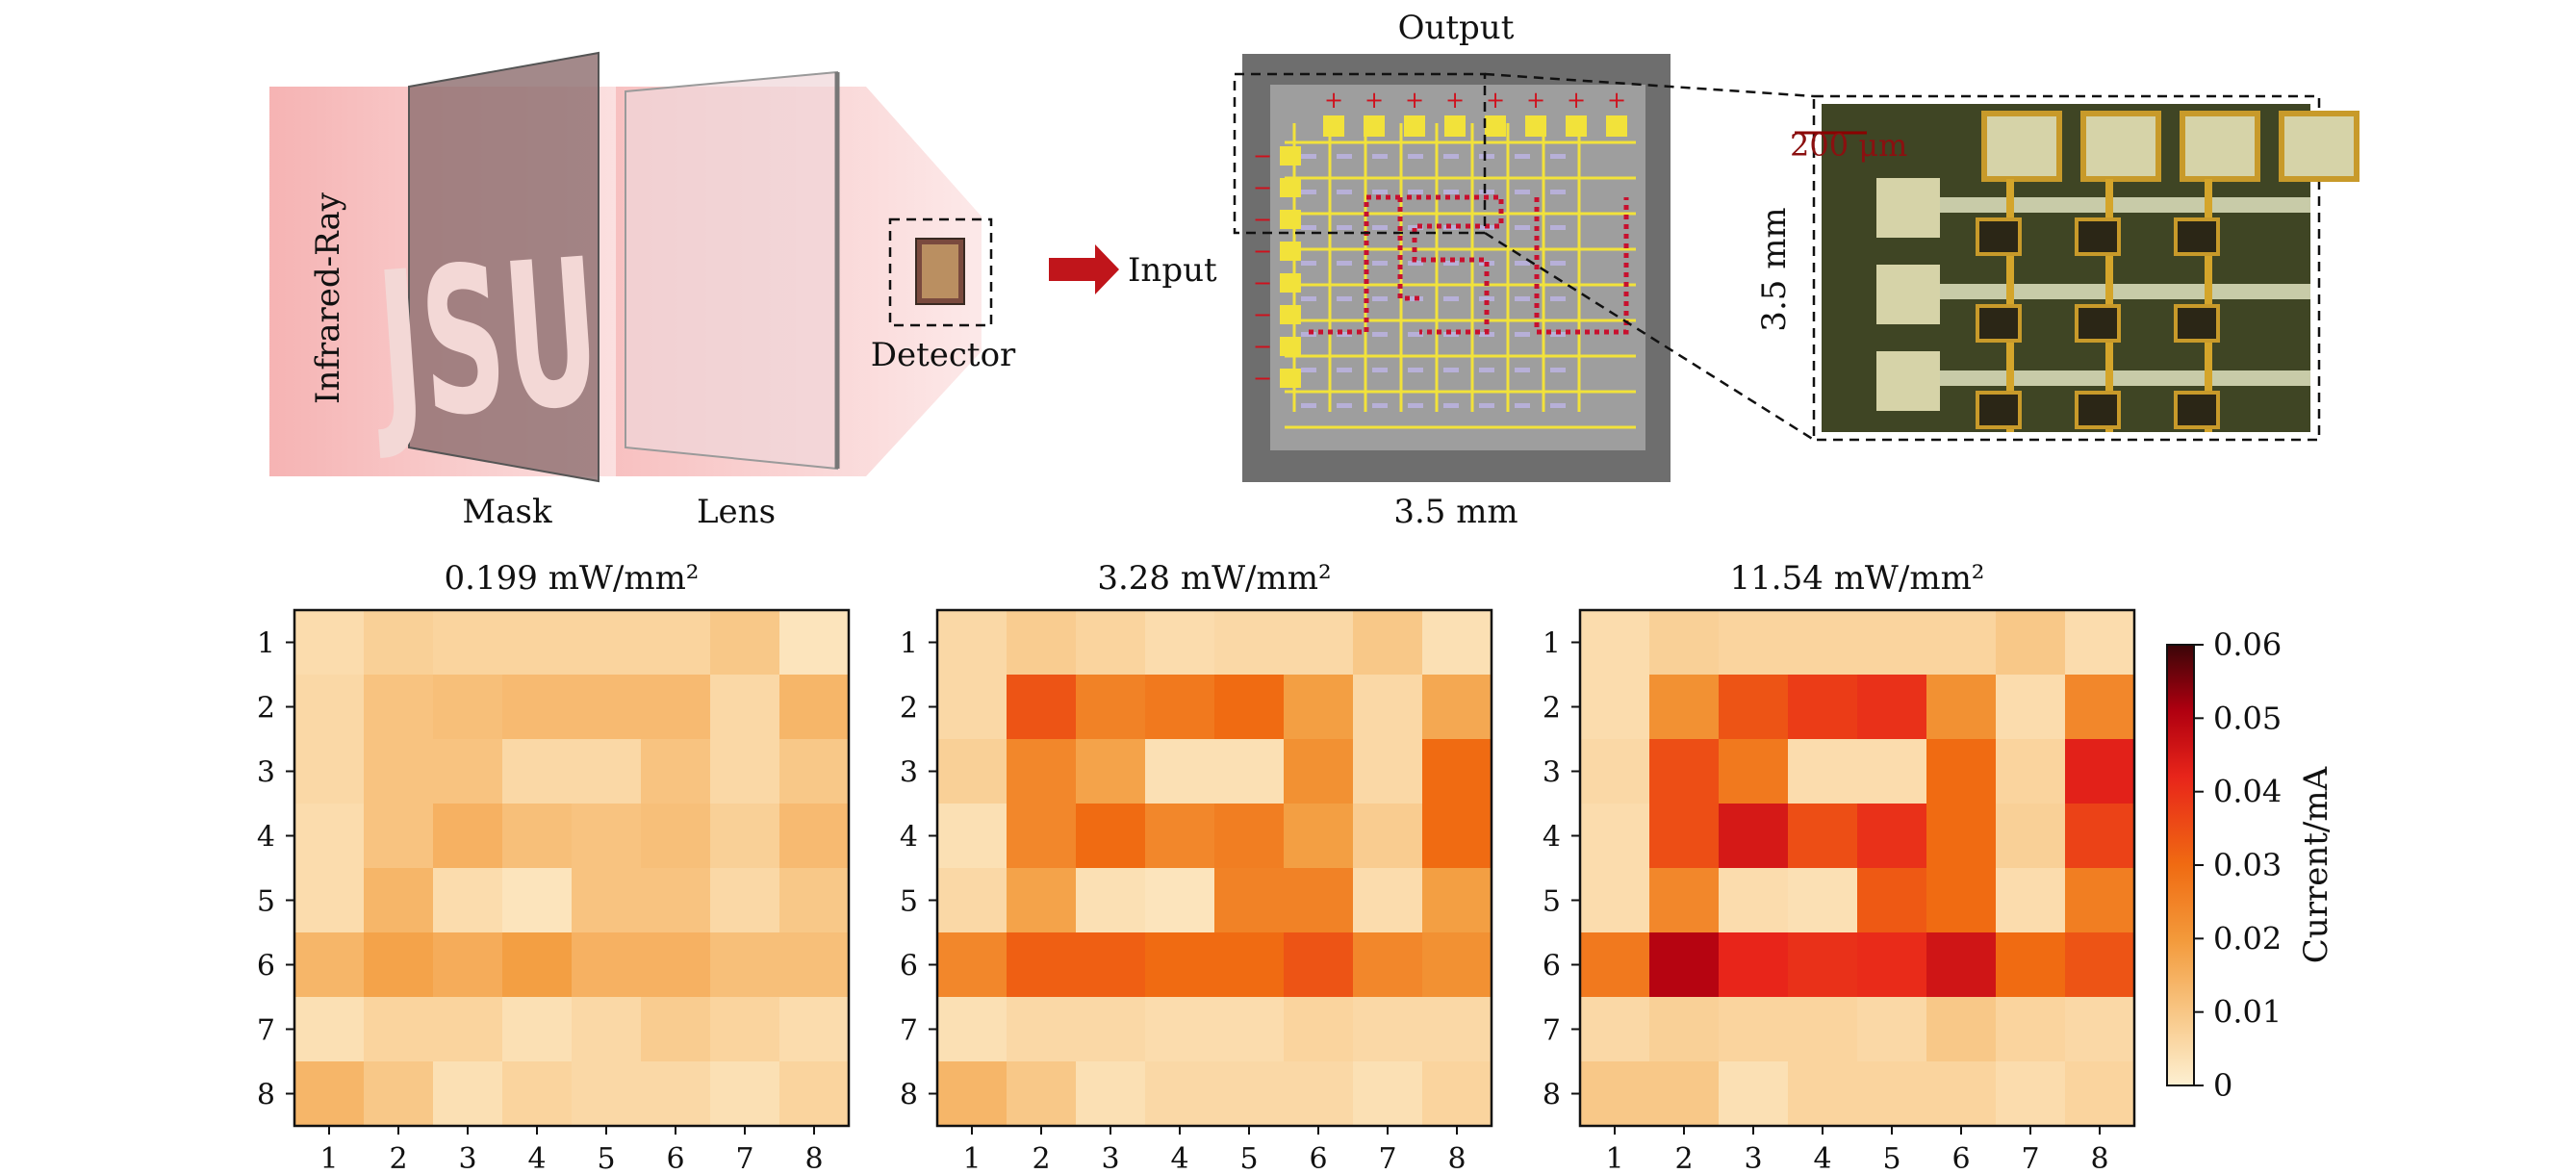 The height and width of the screenshot is (1174, 2576). Describe the element at coordinates (909, 644) in the screenshot. I see `y-tick-label: 1` at that location.